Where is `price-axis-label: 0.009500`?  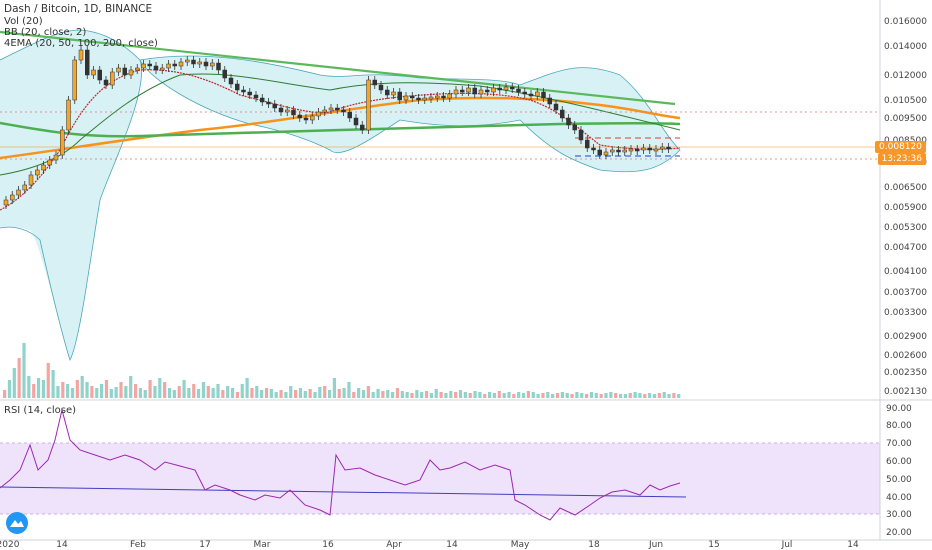 price-axis-label: 0.009500 is located at coordinates (905, 119).